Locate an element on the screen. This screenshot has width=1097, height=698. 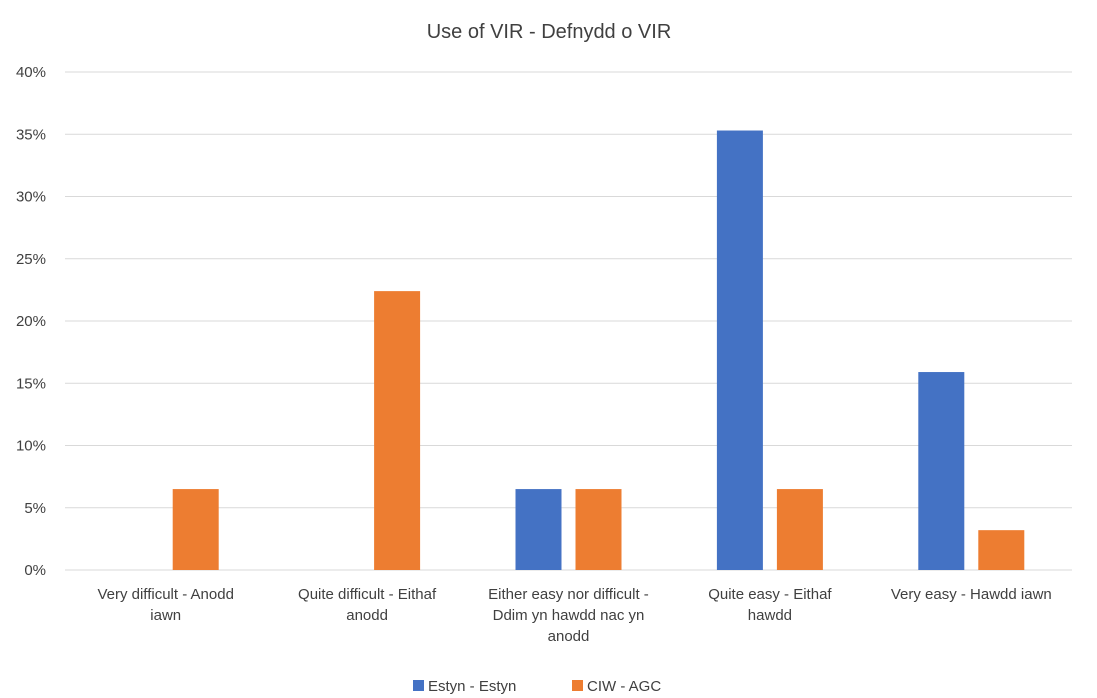
y-tick-label: 30% is located at coordinates (31, 197).